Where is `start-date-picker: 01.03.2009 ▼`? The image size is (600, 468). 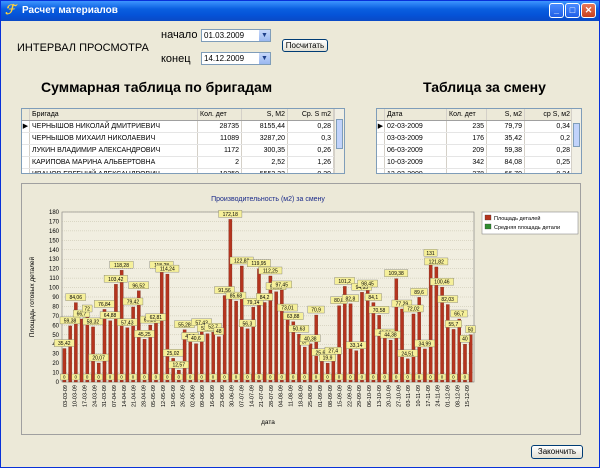
start-date-picker: 01.03.2009 ▼ is located at coordinates (236, 35).